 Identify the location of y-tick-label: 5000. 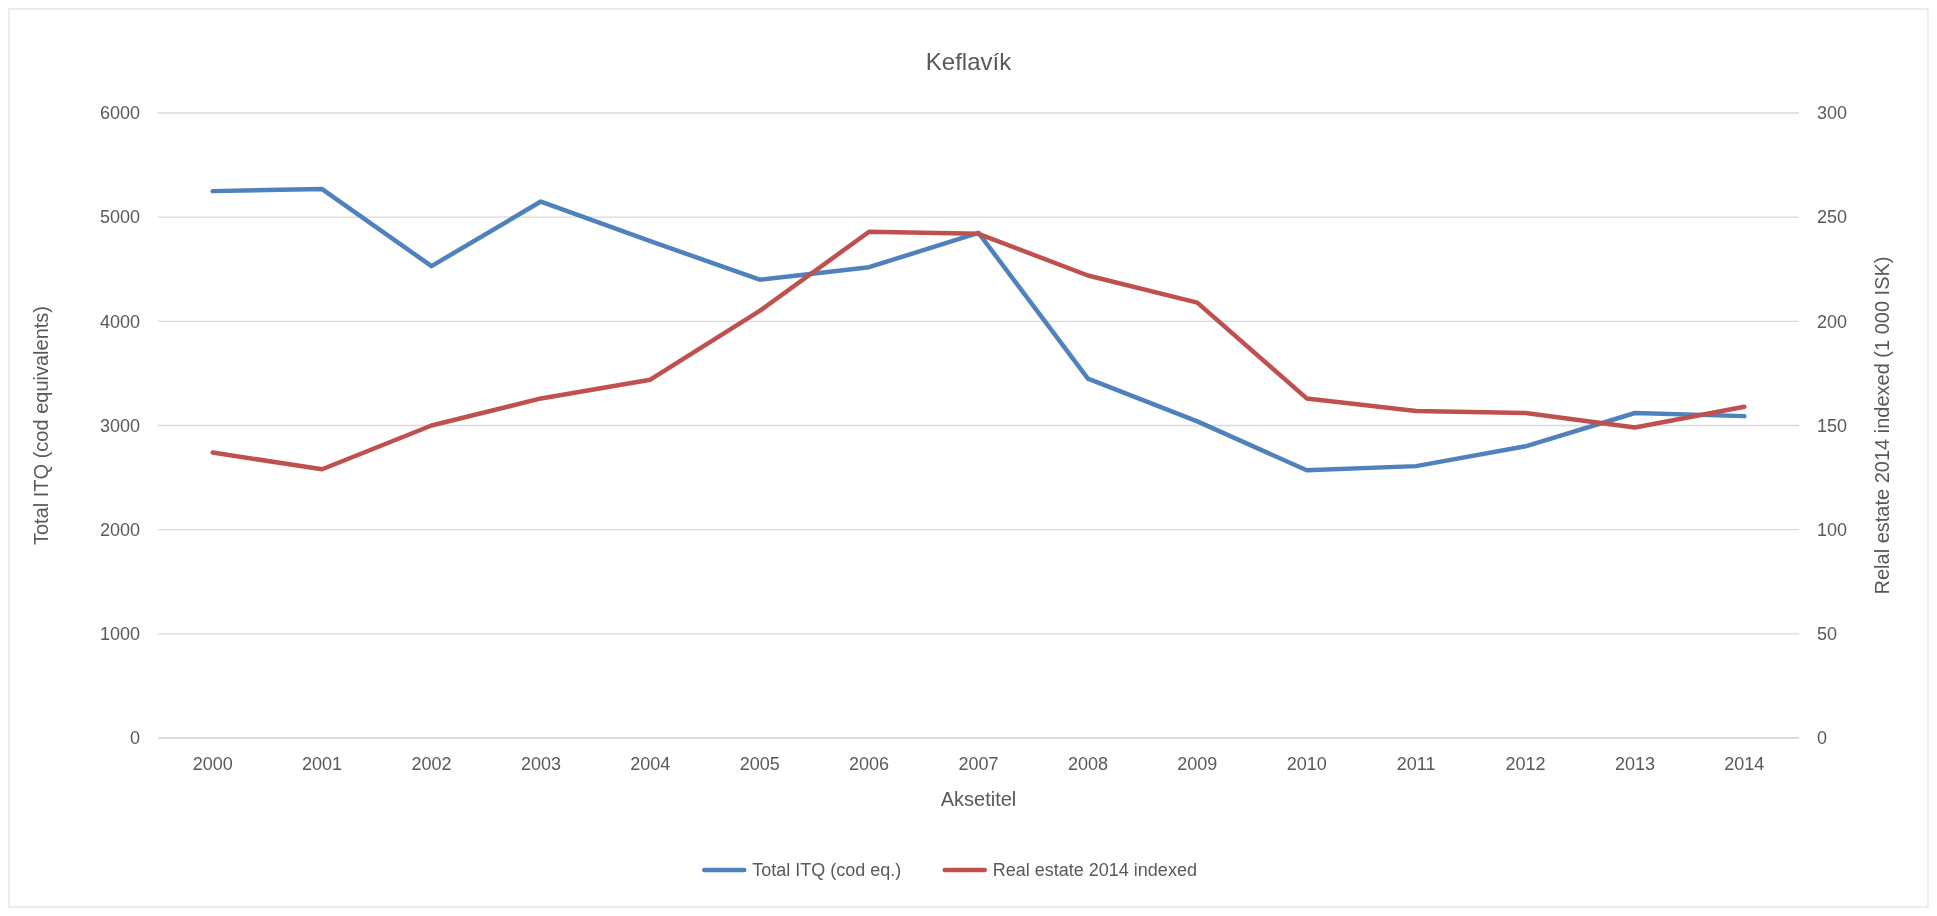
(119, 217).